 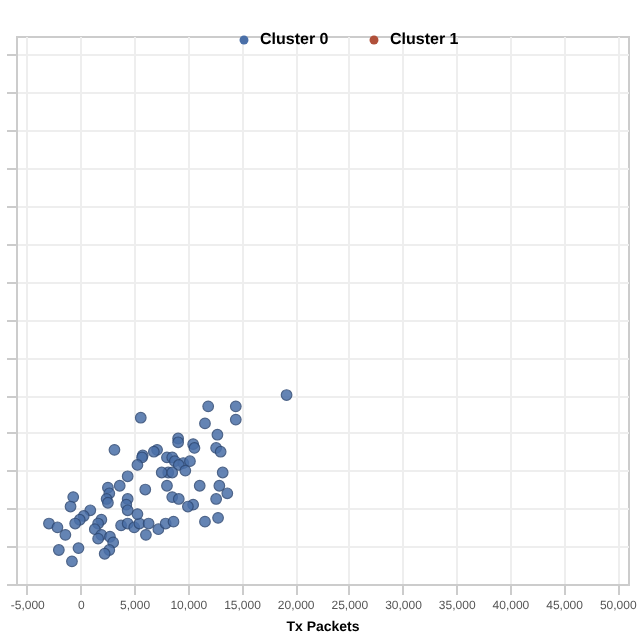 What do you see at coordinates (425, 39) in the screenshot?
I see `legend-label: Cluster 1` at bounding box center [425, 39].